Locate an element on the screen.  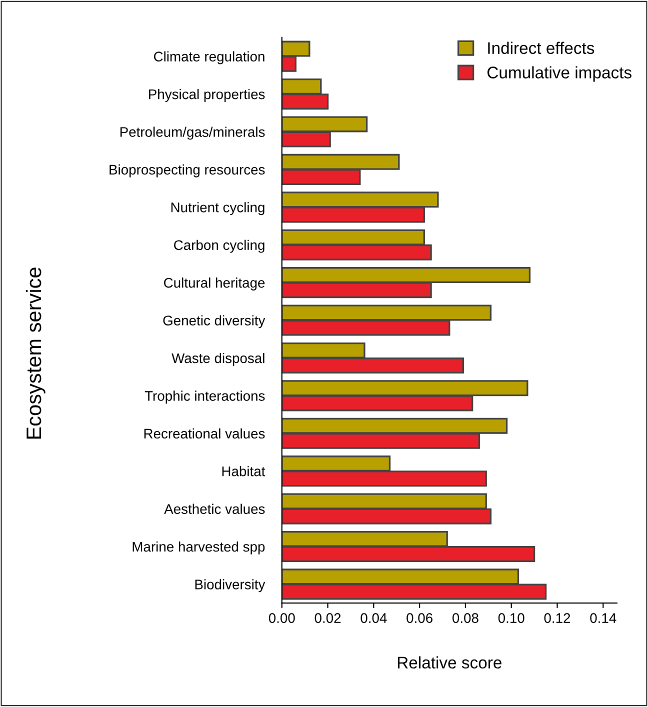
x-tick-label: 0.12 is located at coordinates (557, 618).